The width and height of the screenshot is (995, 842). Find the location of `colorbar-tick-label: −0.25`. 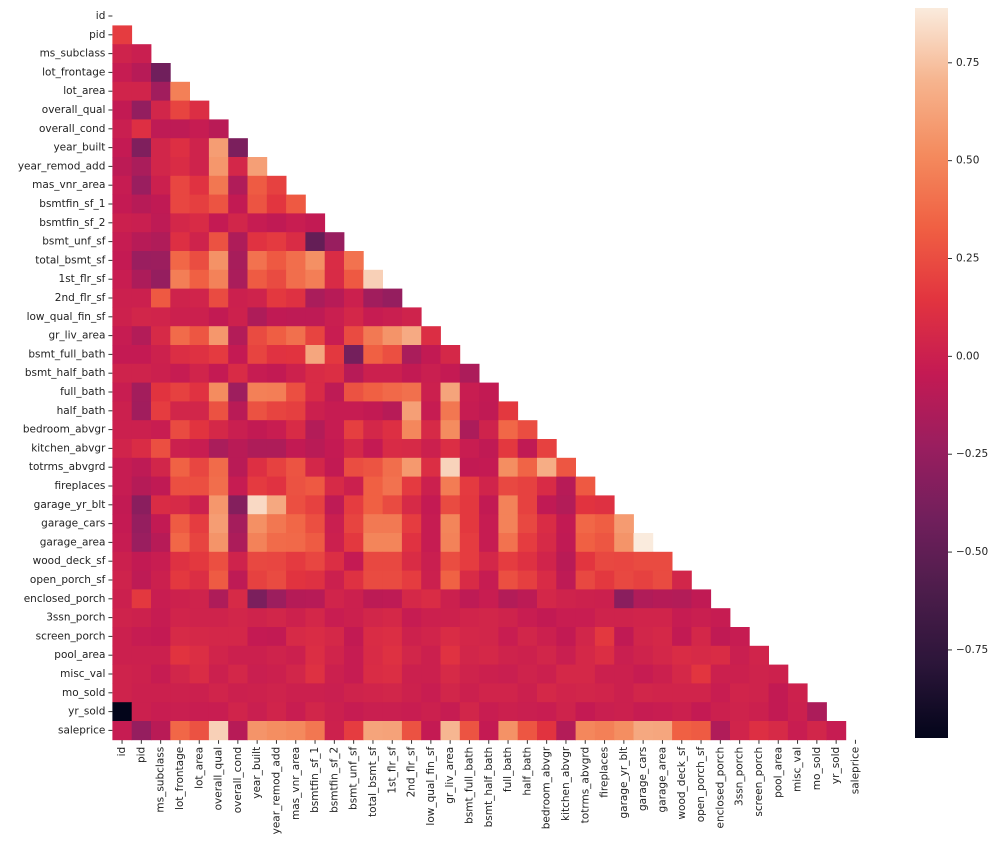

colorbar-tick-label: −0.25 is located at coordinates (972, 454).